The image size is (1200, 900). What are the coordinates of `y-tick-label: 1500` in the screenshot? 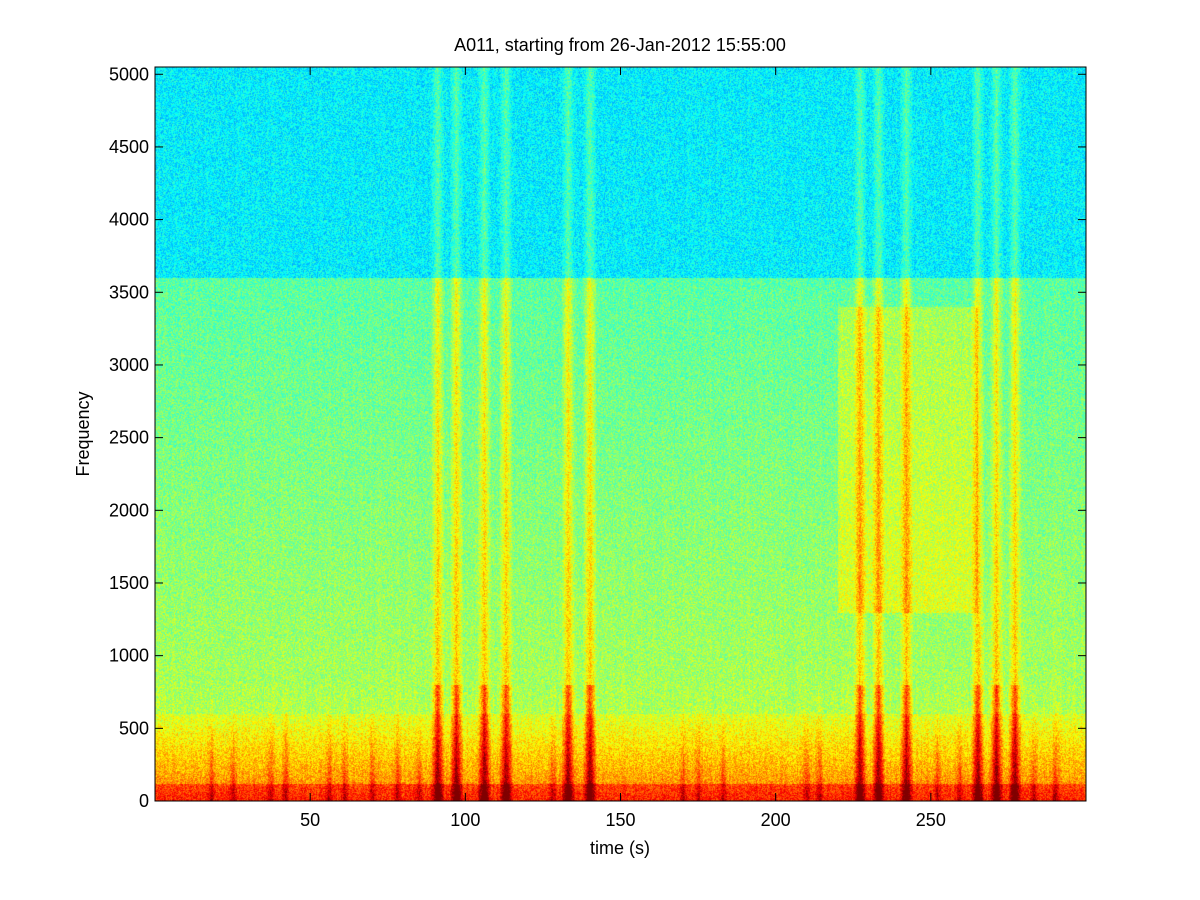 It's located at (129, 583).